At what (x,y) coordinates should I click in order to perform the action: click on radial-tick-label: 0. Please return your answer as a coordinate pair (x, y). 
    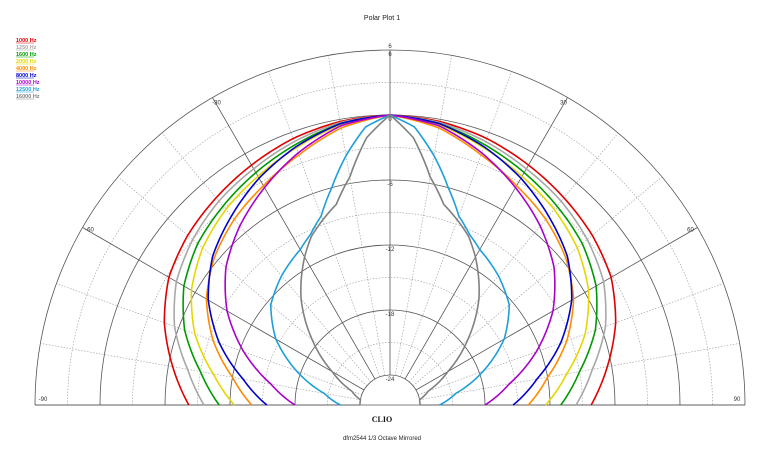
    Looking at the image, I should click on (390, 120).